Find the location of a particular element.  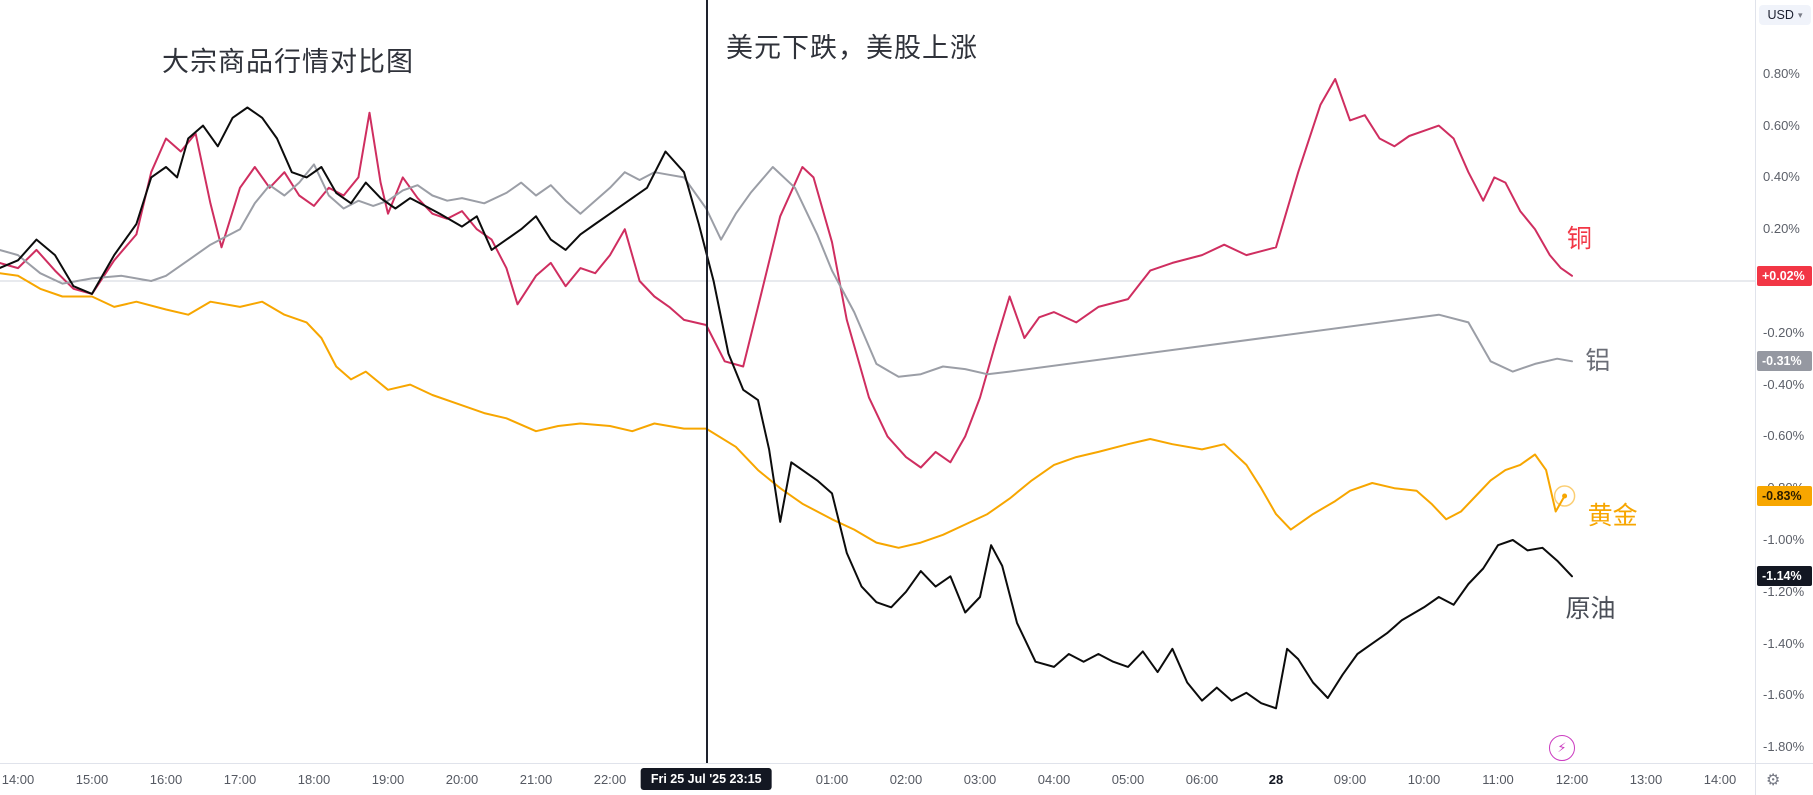

time-label: 15:00 is located at coordinates (92, 779).